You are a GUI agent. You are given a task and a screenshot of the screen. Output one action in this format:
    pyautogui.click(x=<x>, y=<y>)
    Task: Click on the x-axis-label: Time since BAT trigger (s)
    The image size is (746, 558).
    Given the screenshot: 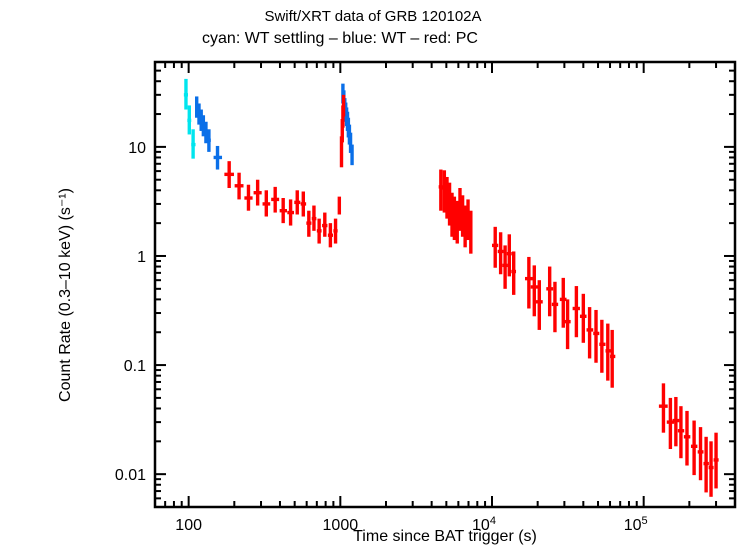 What is the action you would take?
    pyautogui.click(x=445, y=536)
    